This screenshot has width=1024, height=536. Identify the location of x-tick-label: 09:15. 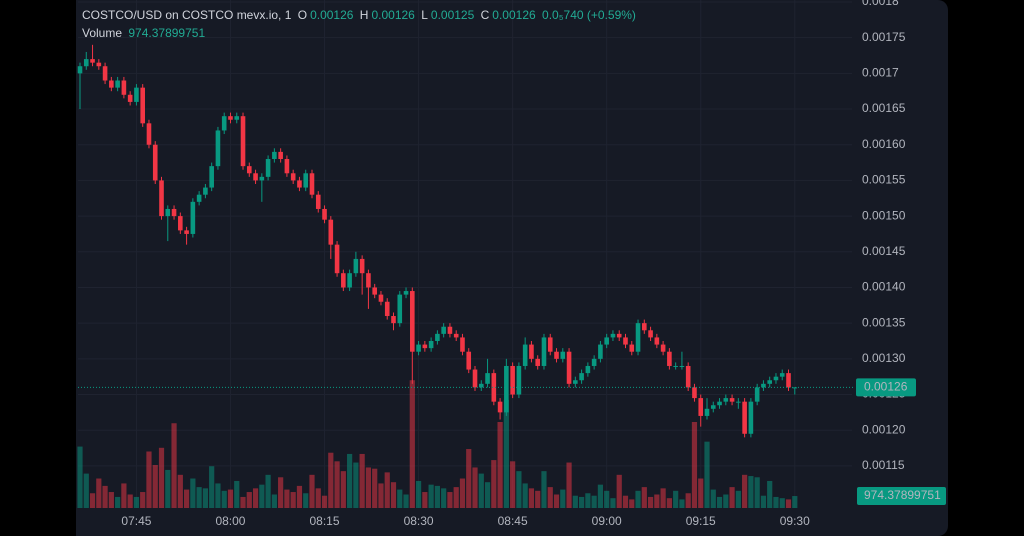
(701, 521).